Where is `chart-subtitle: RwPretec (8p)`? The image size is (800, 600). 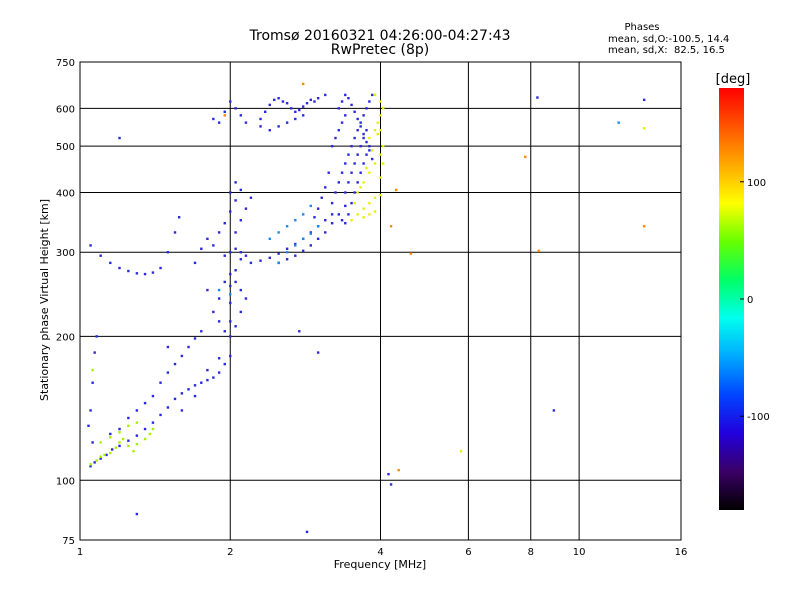
chart-subtitle: RwPretec (8p) is located at coordinates (380, 50).